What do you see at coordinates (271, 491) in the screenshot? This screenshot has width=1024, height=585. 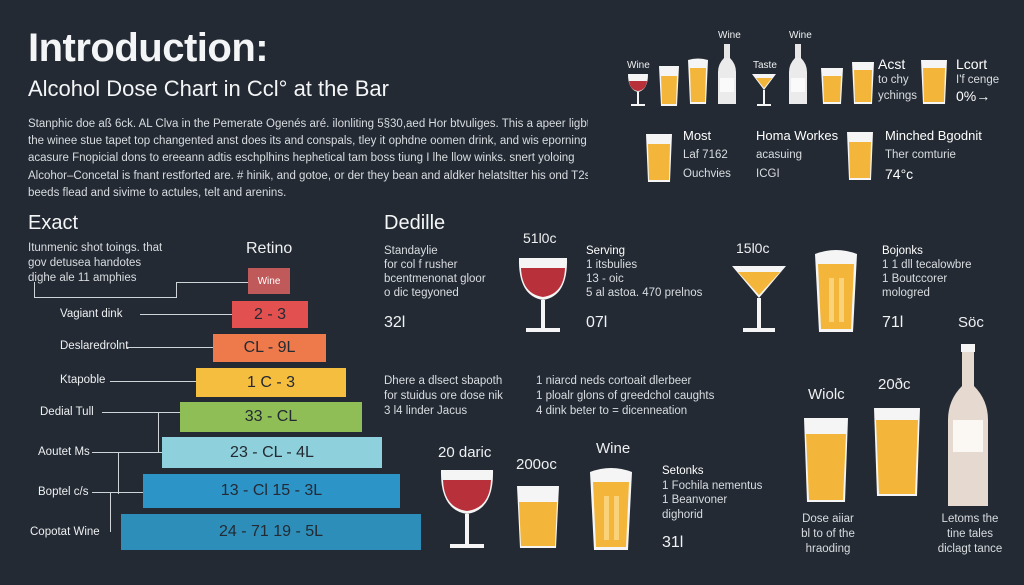 I see `level-bar: 13 - Cl 15 - 3L` at bounding box center [271, 491].